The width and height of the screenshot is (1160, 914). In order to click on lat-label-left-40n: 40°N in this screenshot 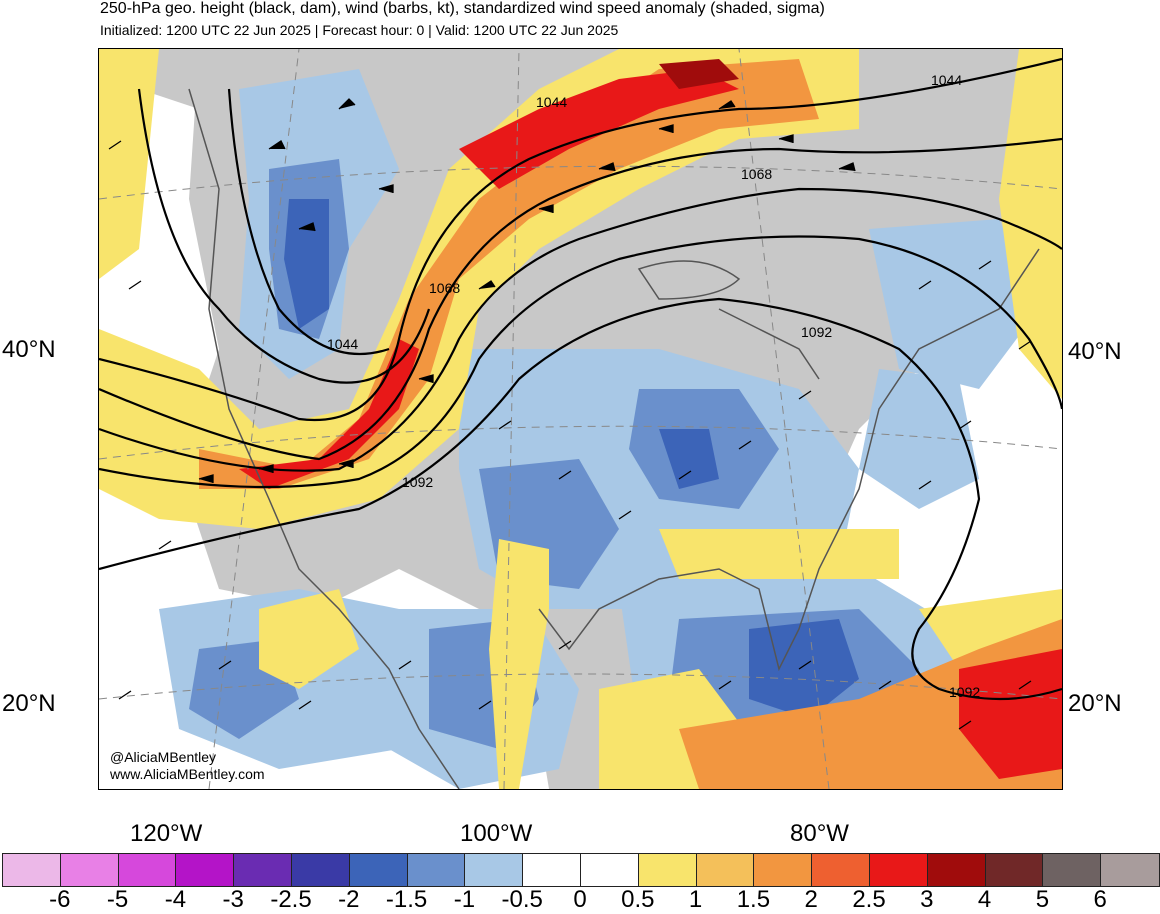, I will do `click(29, 349)`.